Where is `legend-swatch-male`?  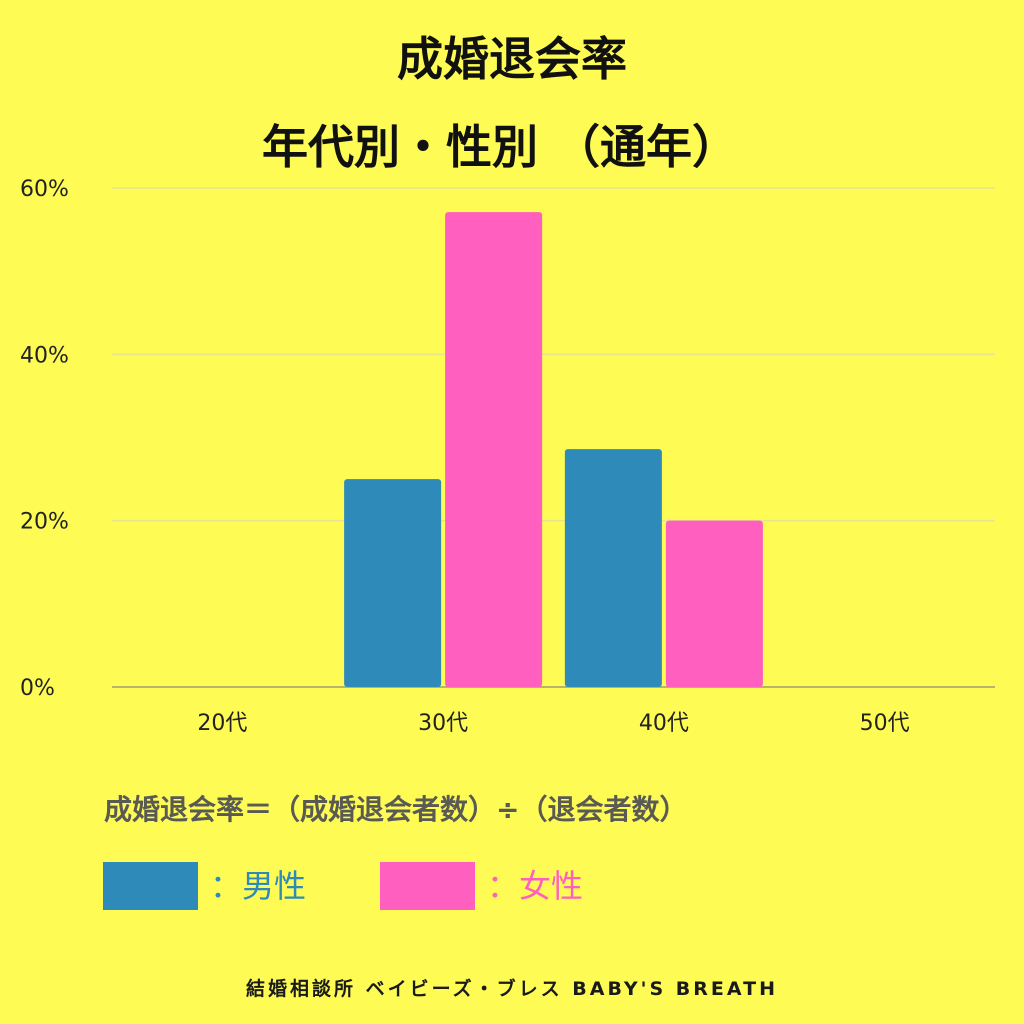
legend-swatch-male is located at coordinates (150, 886).